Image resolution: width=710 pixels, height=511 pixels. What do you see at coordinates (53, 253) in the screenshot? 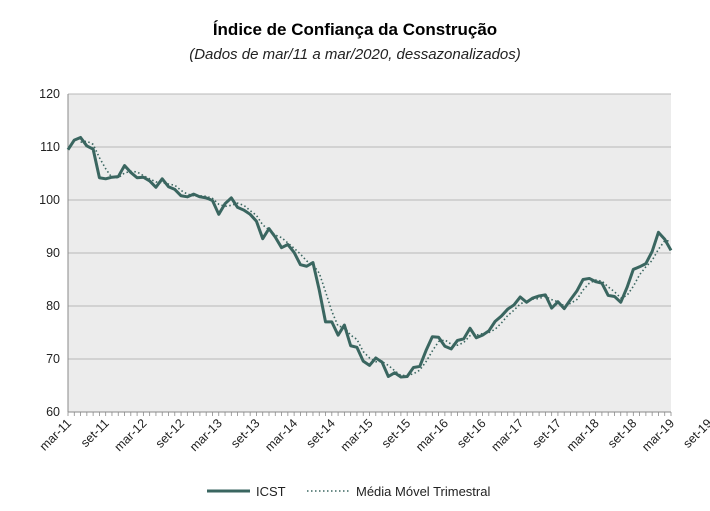
I see `y-tick-label: 90` at bounding box center [53, 253].